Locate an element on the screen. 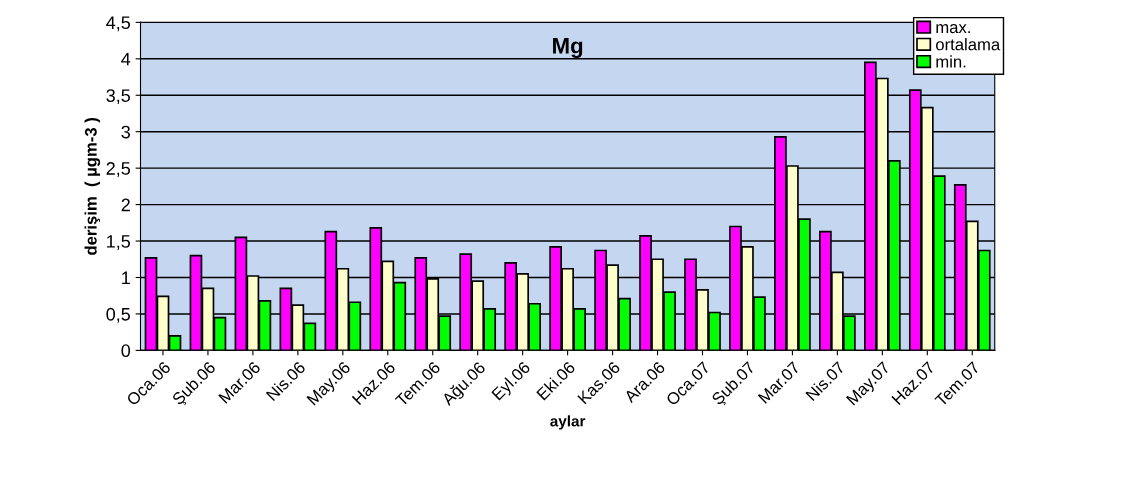 This screenshot has width=1124, height=497. legend-label: min. is located at coordinates (951, 61).